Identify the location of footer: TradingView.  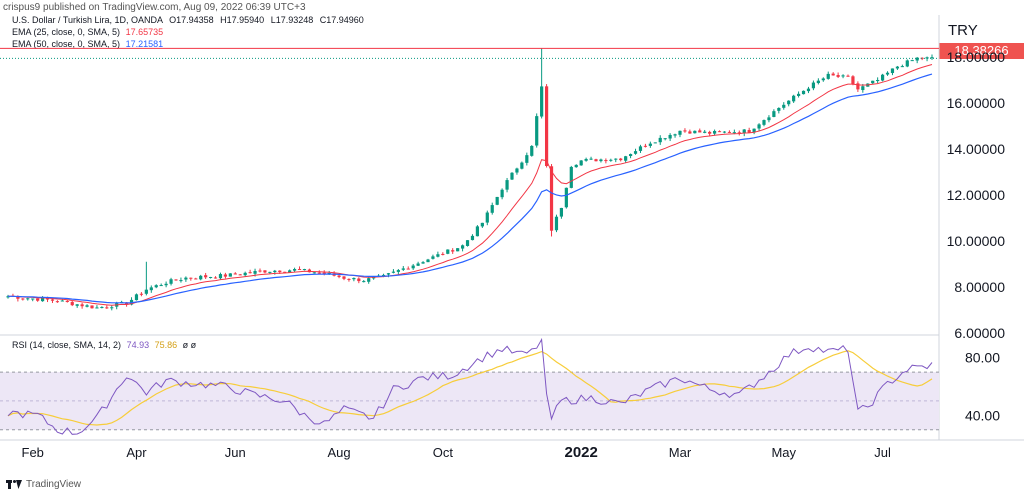
(43, 484).